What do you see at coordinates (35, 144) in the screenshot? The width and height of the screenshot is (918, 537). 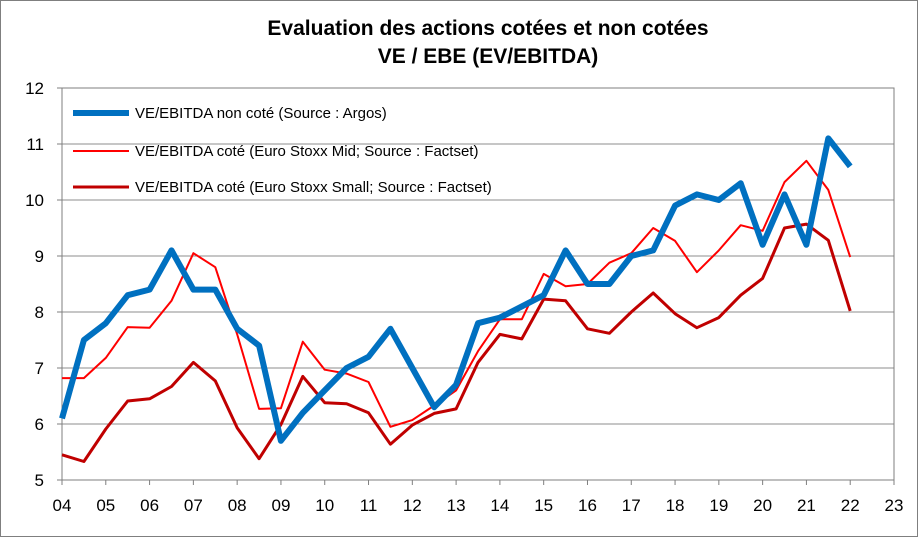 I see `y-tick-label: 11` at bounding box center [35, 144].